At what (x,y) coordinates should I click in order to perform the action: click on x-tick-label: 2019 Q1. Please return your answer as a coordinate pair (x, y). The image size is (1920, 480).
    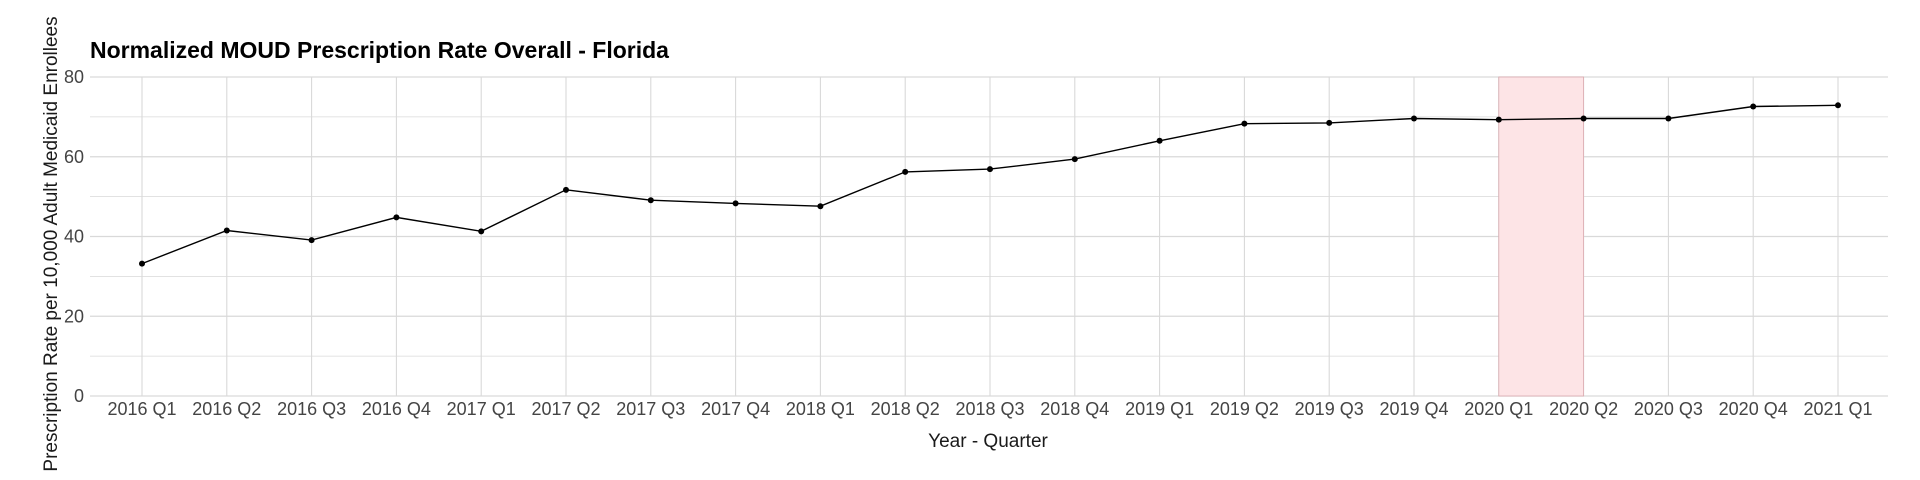
    Looking at the image, I should click on (1159, 409).